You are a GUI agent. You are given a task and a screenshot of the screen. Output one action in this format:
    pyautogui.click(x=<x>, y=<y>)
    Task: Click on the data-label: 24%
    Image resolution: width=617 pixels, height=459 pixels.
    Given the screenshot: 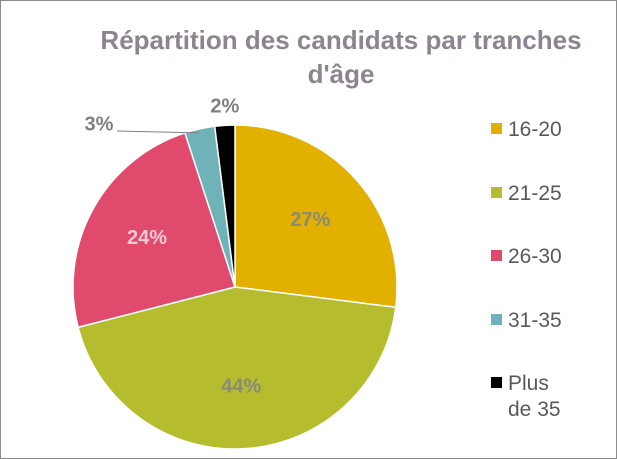 What is the action you would take?
    pyautogui.click(x=147, y=238)
    